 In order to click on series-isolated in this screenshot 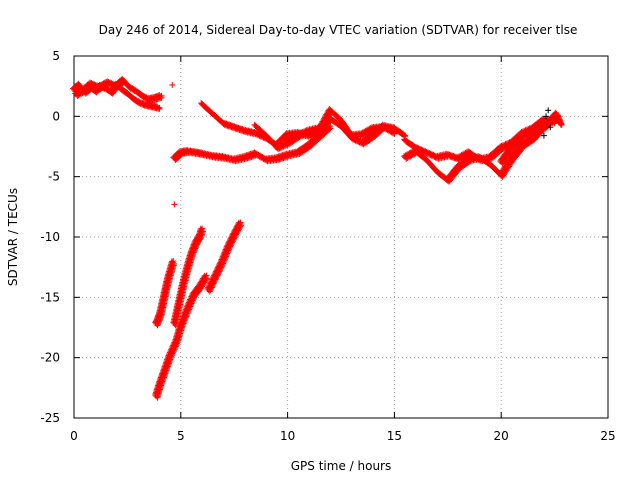, I will do `click(173, 144)`.